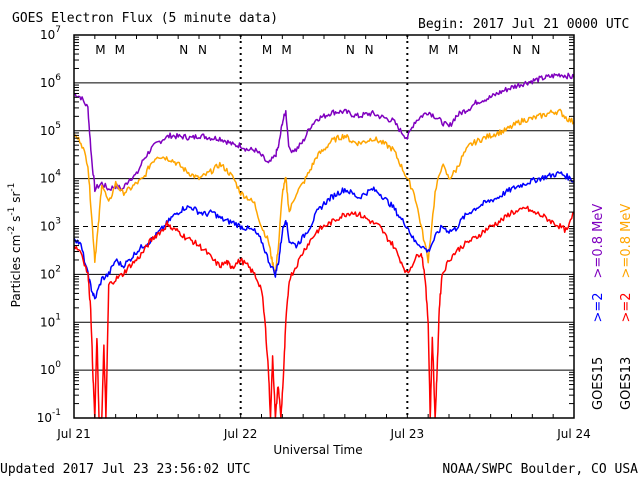  What do you see at coordinates (267, 50) in the screenshot?
I see `annotation-m-4: M` at bounding box center [267, 50].